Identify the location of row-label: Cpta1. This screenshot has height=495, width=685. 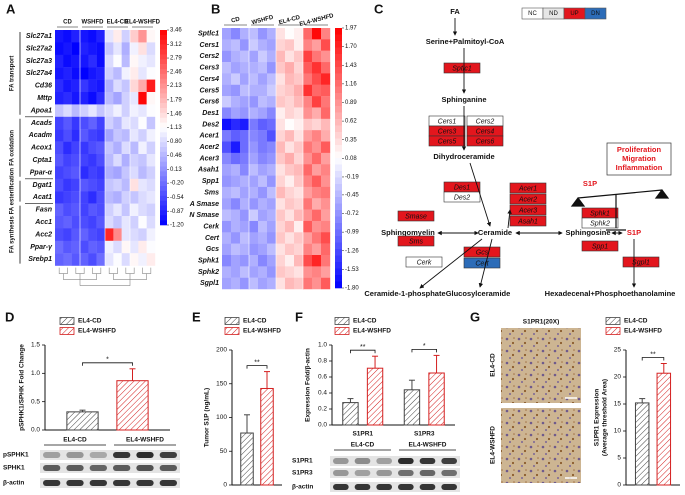
(43, 160).